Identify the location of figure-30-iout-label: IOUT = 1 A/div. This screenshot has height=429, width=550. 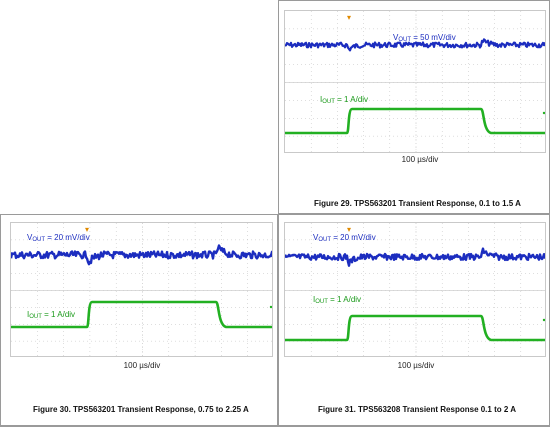
(51, 315).